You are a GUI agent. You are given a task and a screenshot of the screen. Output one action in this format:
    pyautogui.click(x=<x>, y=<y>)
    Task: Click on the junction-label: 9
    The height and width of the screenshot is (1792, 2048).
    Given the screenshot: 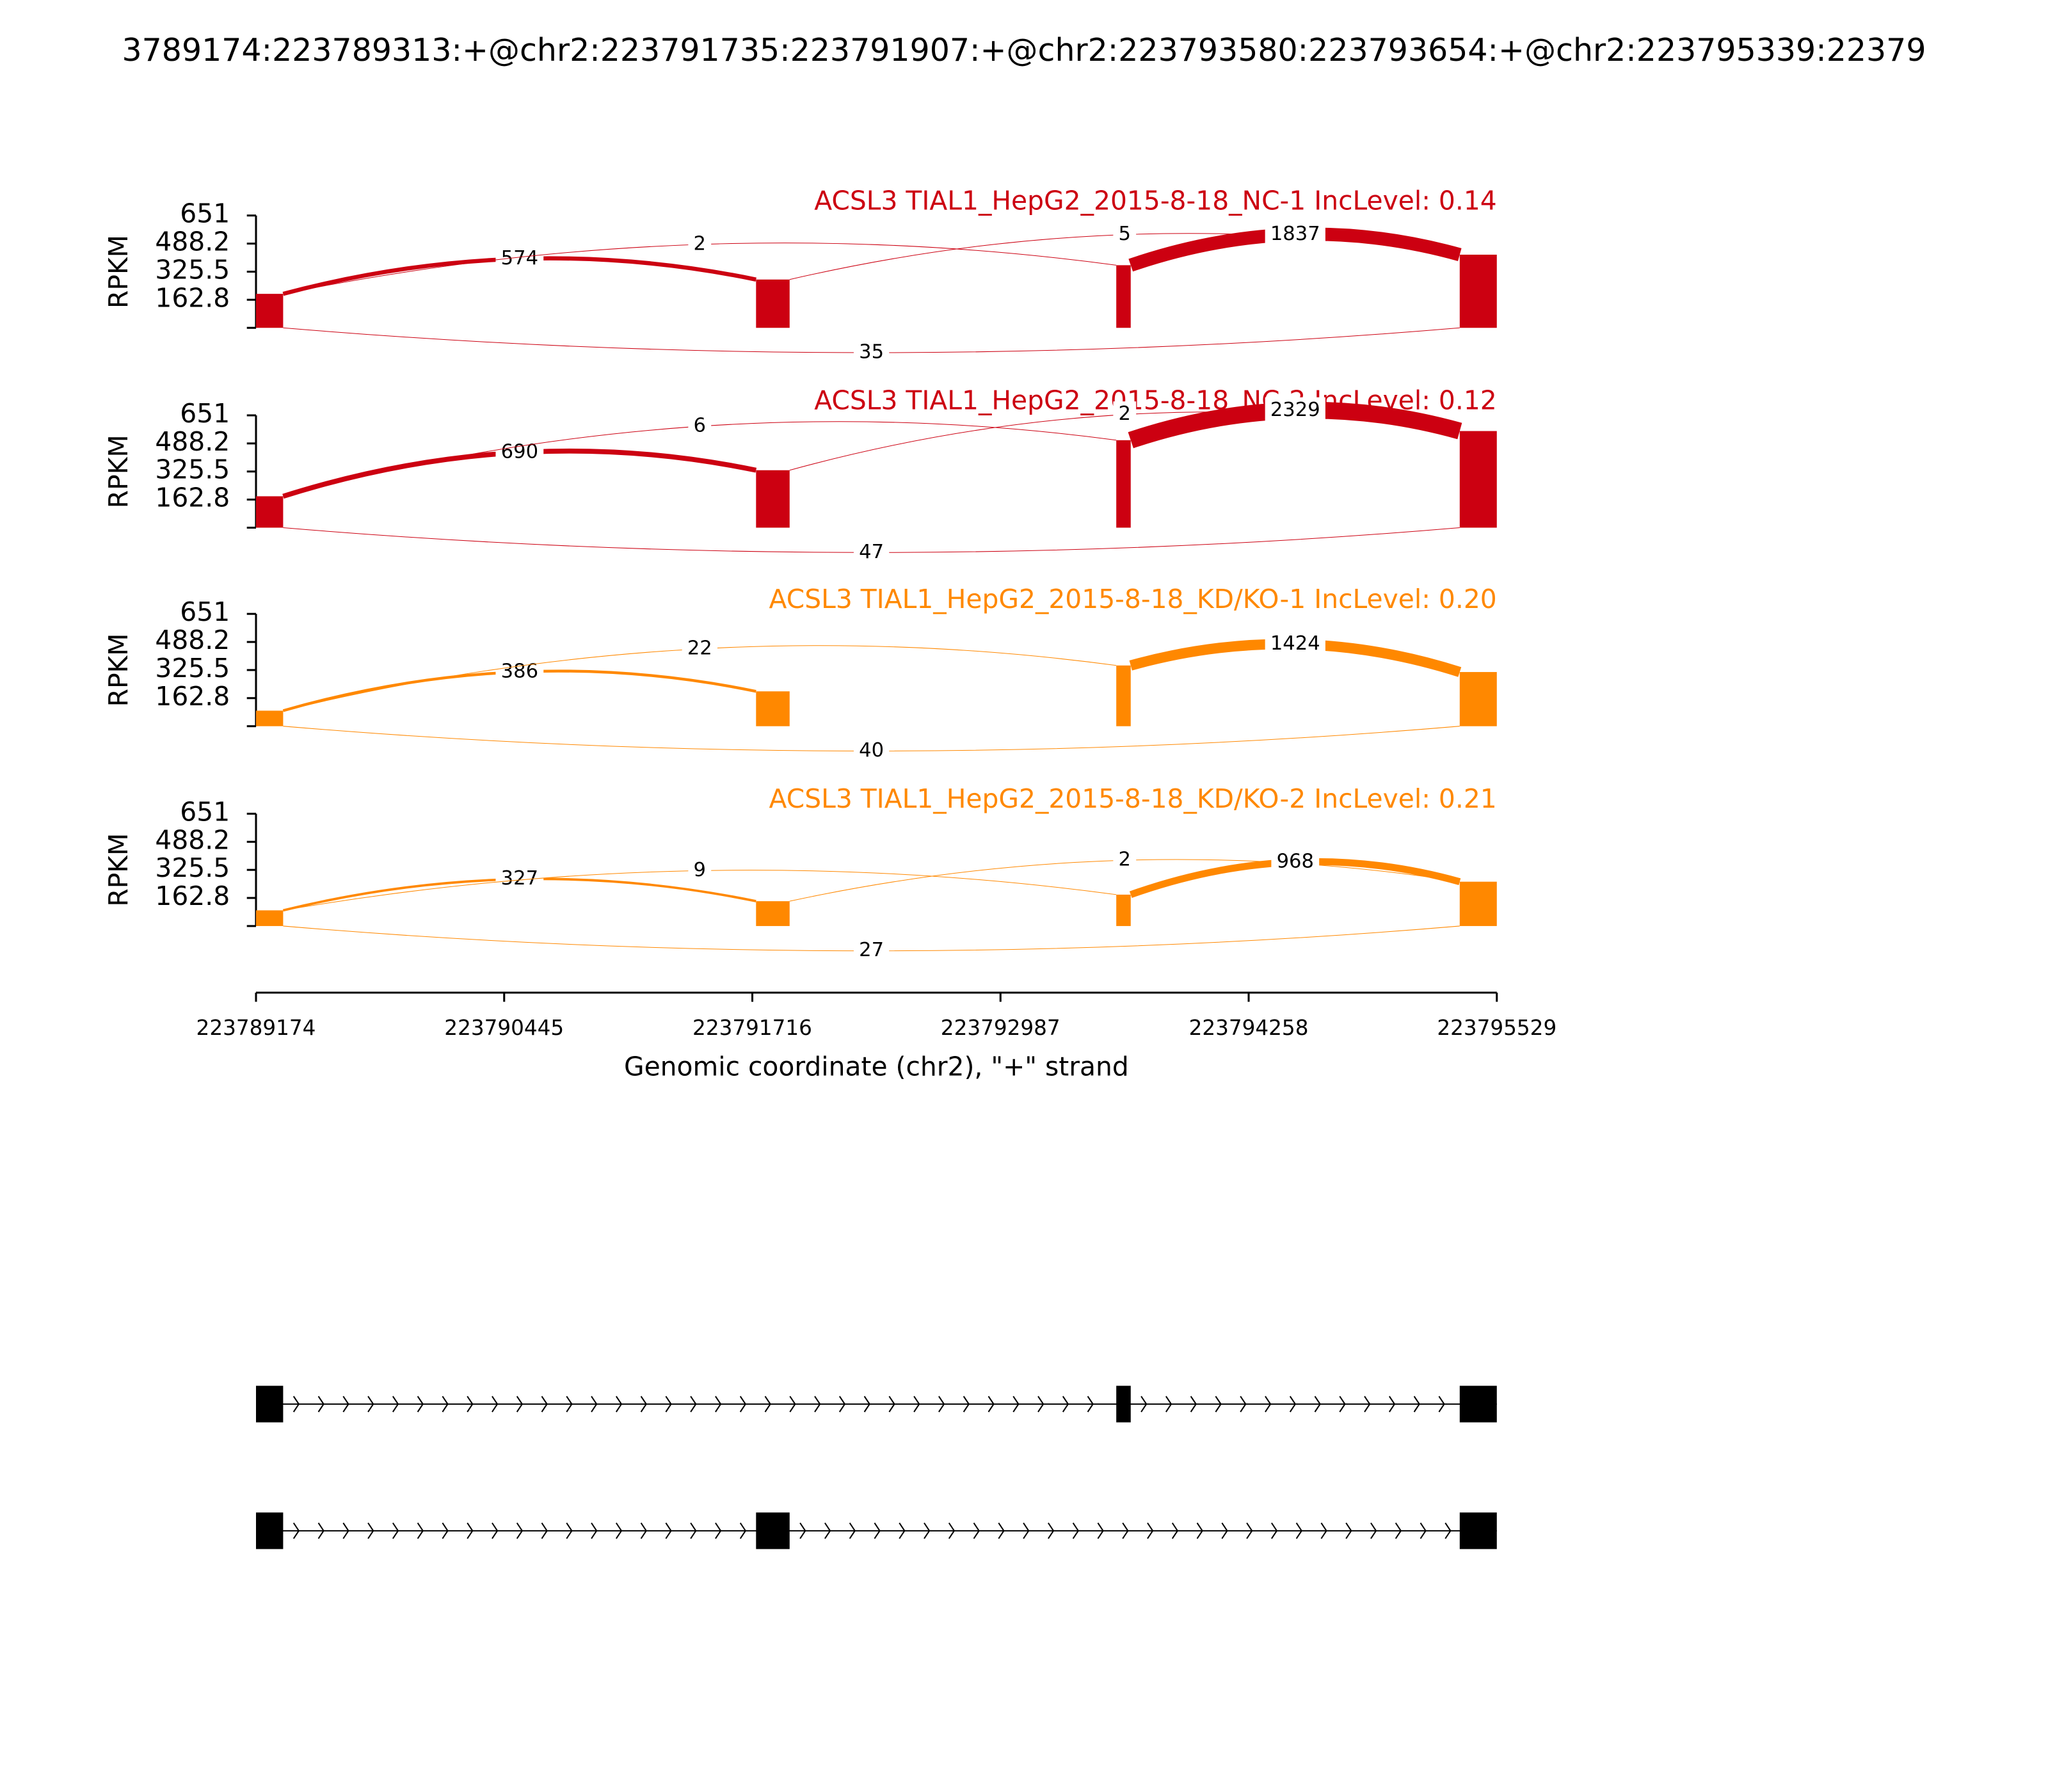 What is the action you would take?
    pyautogui.click(x=700, y=870)
    